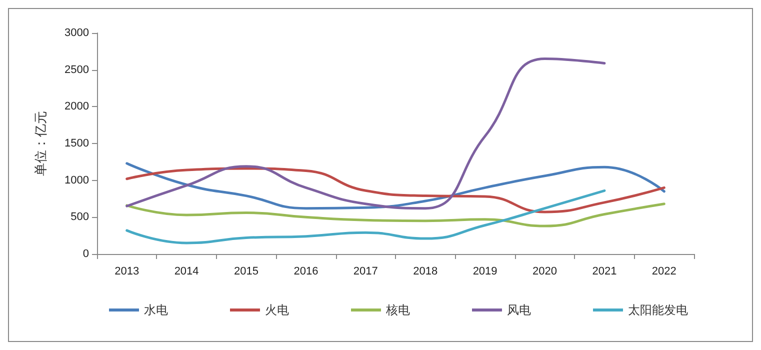 Image resolution: width=761 pixels, height=350 pixels. What do you see at coordinates (397, 310) in the screenshot?
I see `legend-label: 核电` at bounding box center [397, 310].